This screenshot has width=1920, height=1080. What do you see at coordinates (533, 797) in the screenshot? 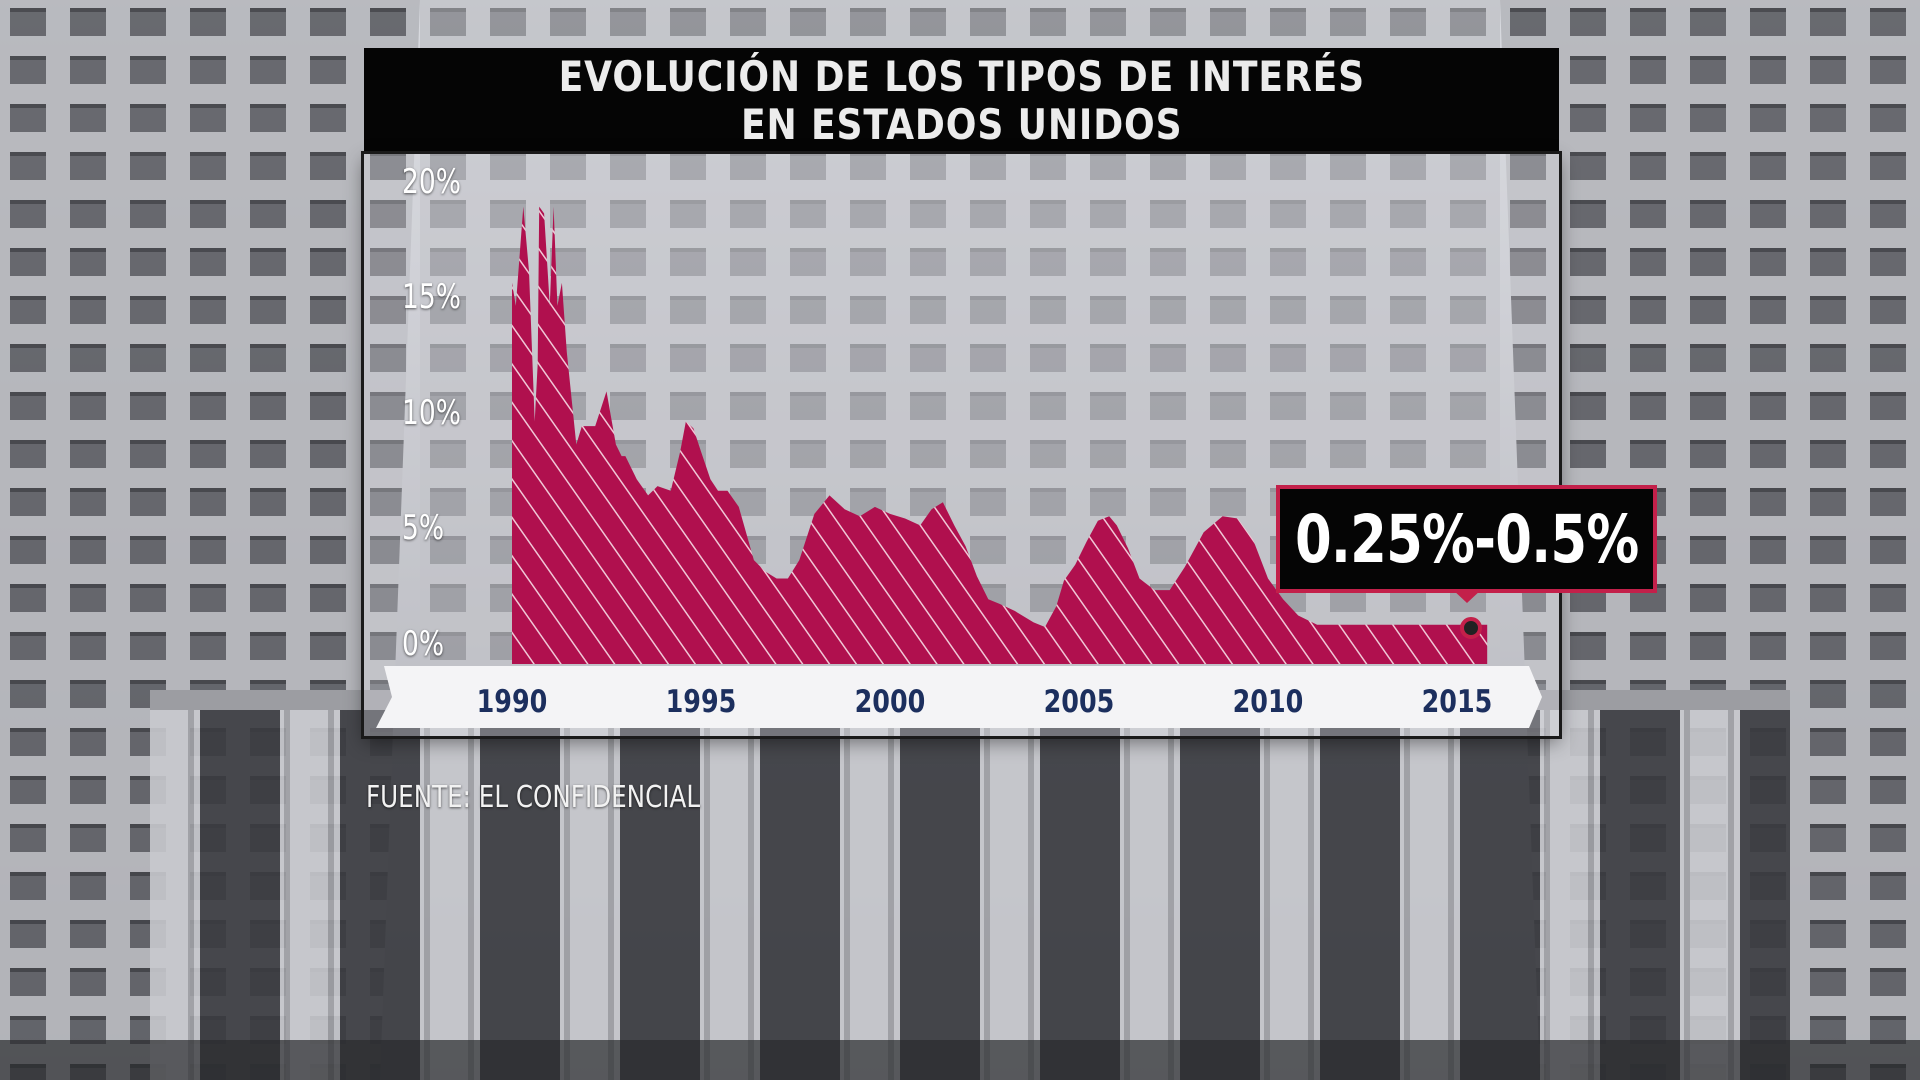
I see `source-note: FUENTE: EL CONFIDENCIAL` at bounding box center [533, 797].